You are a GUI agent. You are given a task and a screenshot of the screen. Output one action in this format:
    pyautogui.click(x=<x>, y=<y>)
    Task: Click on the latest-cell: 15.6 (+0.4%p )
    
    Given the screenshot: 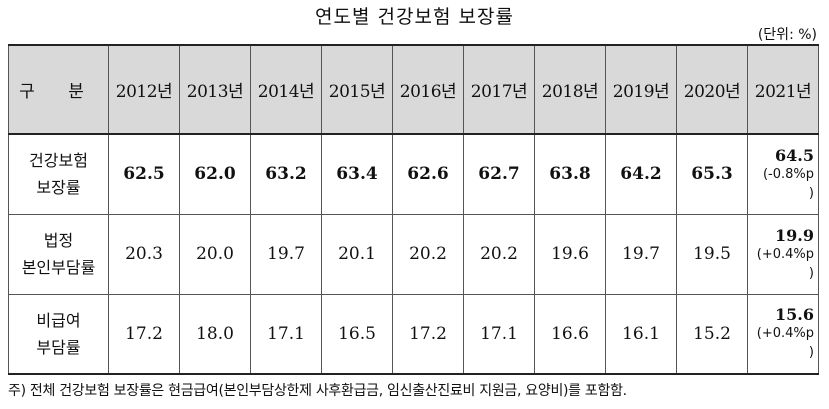 What is the action you would take?
    pyautogui.click(x=783, y=334)
    